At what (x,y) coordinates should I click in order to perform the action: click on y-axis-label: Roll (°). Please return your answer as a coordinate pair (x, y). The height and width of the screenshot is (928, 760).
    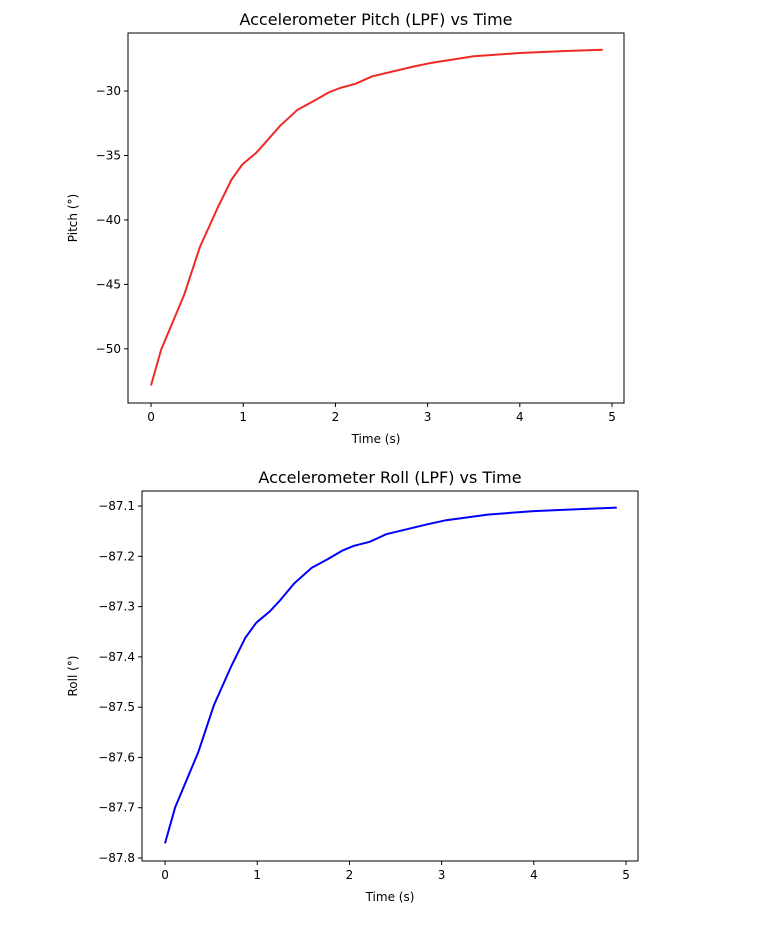
    Looking at the image, I should click on (73, 676).